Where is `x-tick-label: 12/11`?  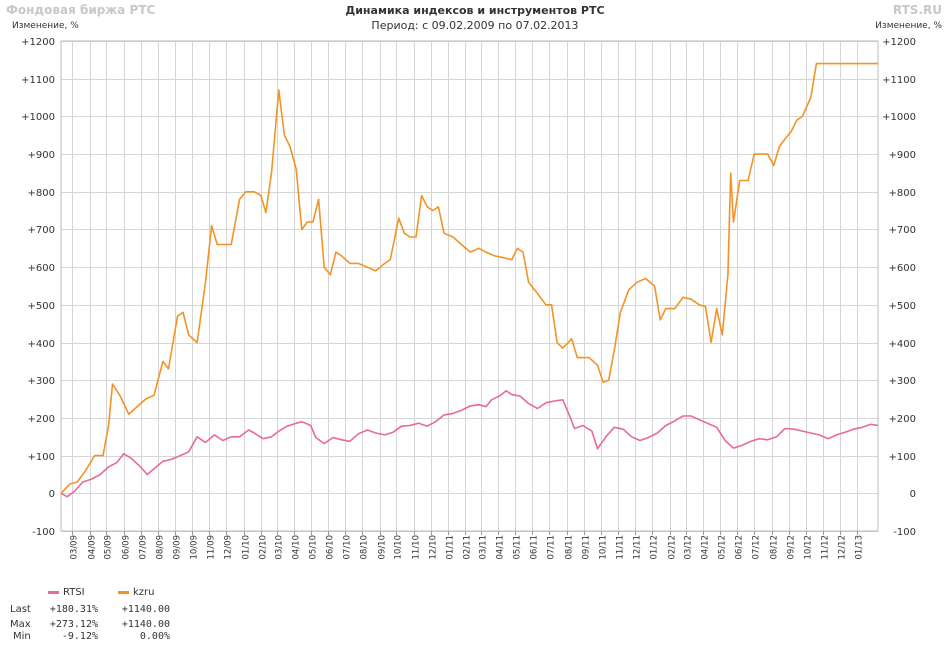 x-tick-label: 12/11 is located at coordinates (638, 547).